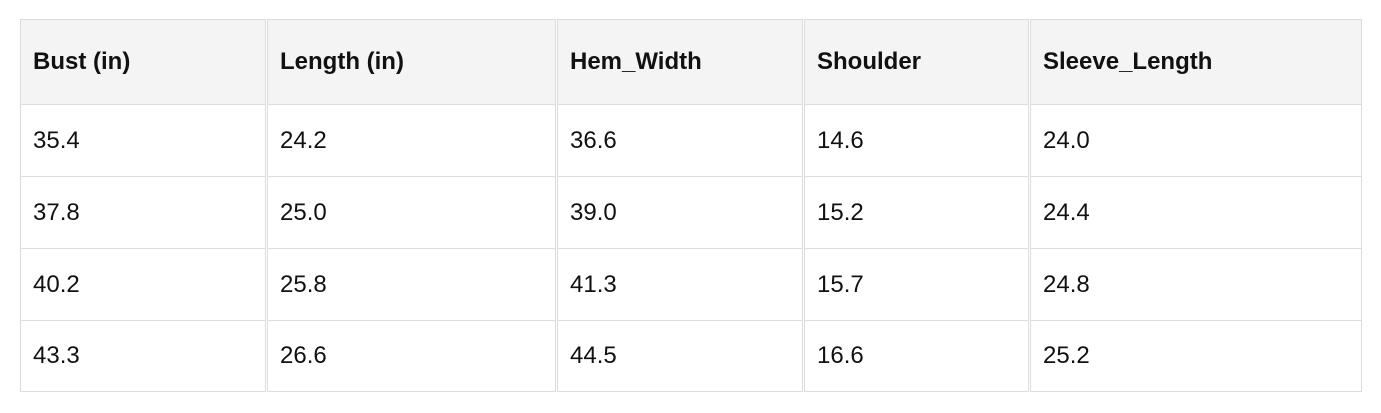 The height and width of the screenshot is (413, 1381). I want to click on cell: 36.6, so click(680, 140).